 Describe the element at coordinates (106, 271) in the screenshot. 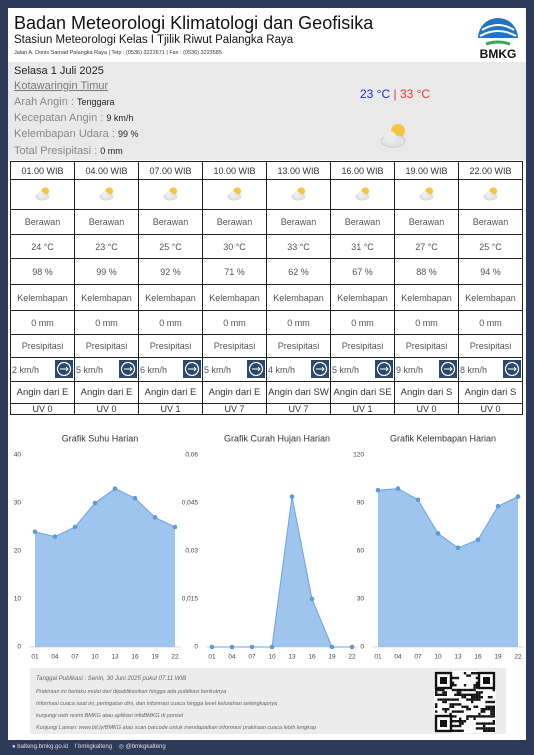

I see `humidity: 99 %` at that location.